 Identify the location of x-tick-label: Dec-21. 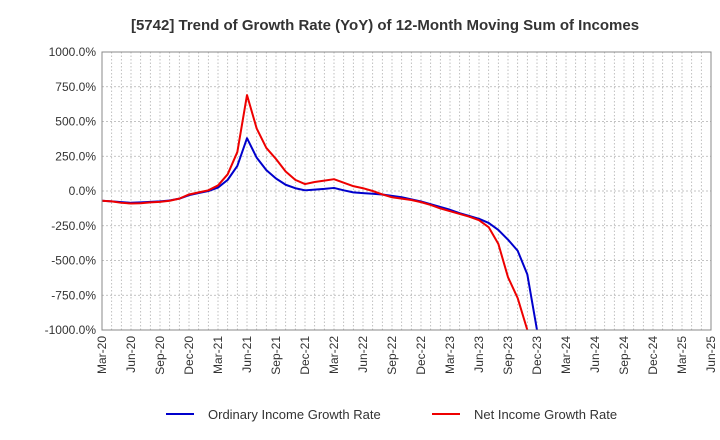
(305, 355).